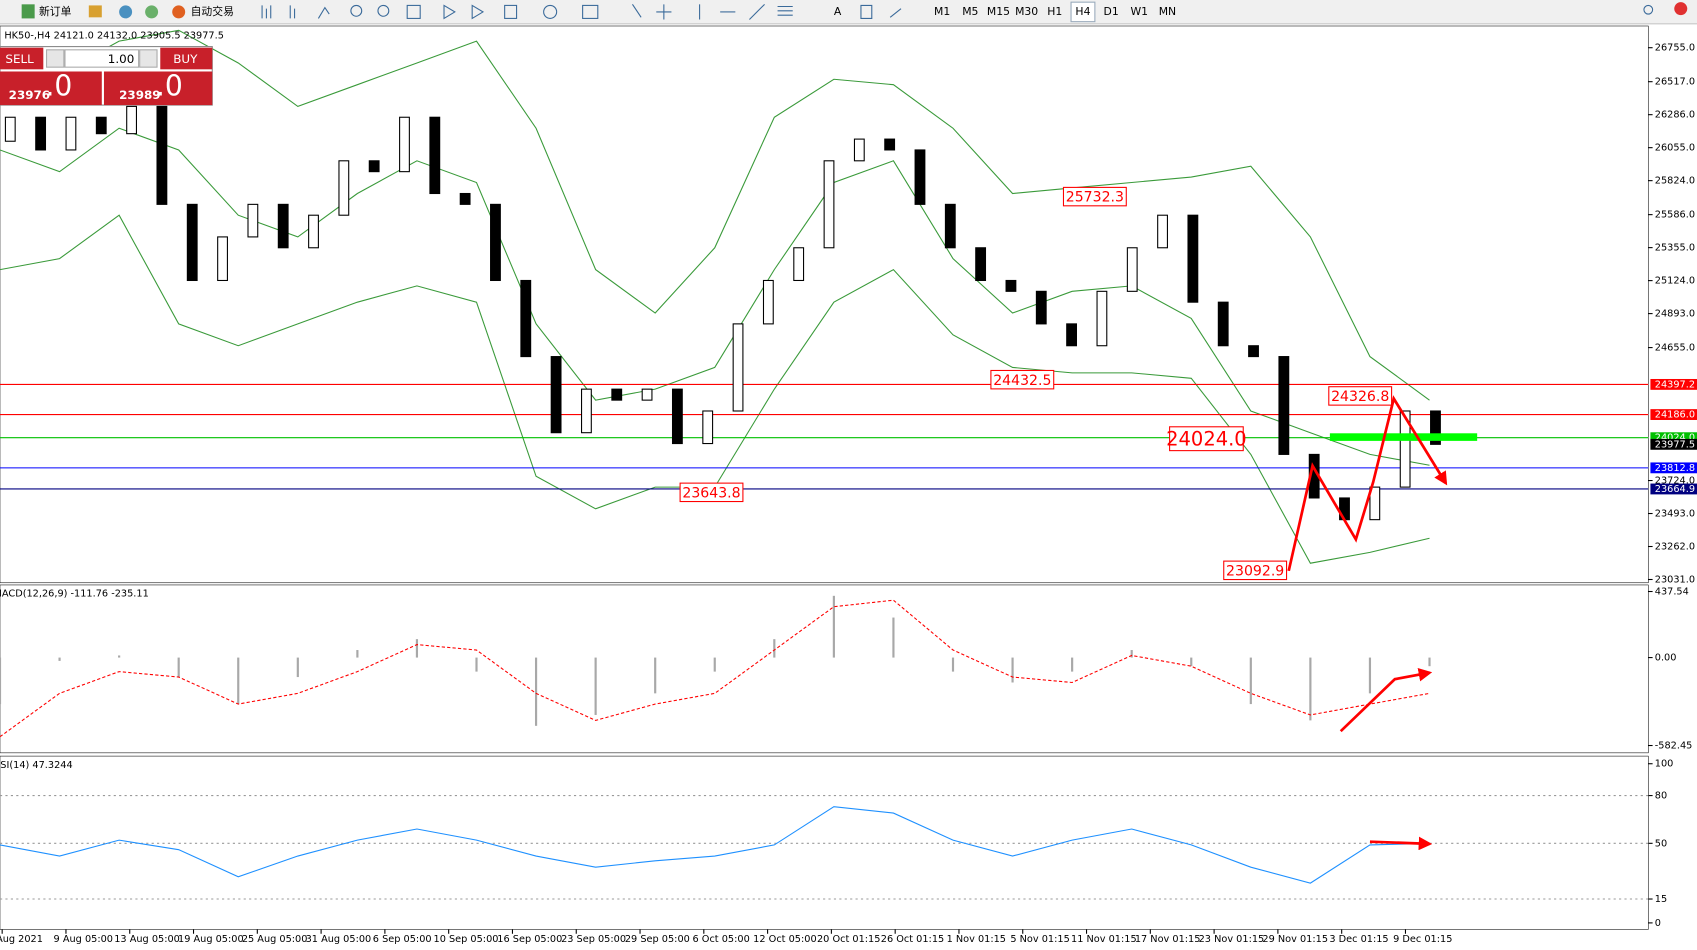  I want to click on x-tick-label: 9 Aug 05:00, so click(83, 939).